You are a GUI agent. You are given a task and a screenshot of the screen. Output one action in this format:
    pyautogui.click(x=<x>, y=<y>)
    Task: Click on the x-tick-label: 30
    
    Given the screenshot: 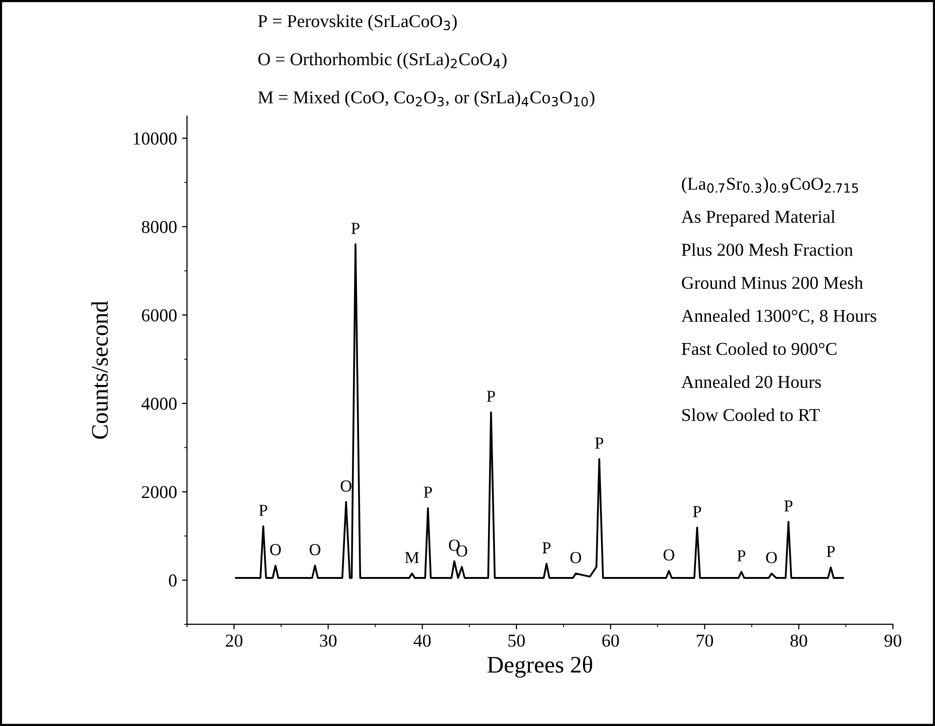 What is the action you would take?
    pyautogui.click(x=328, y=640)
    